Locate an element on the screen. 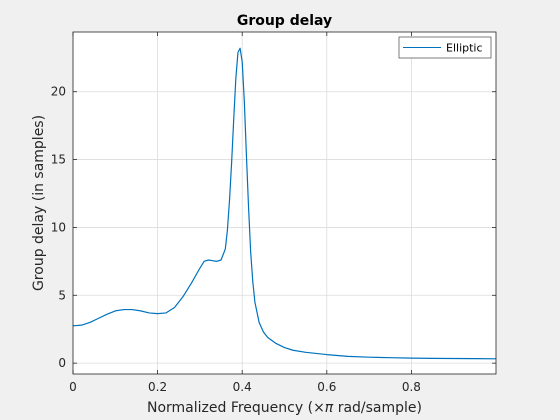  x-tick-labels: 0 0.2 0.4 0.6 0.8 is located at coordinates (245, 387).